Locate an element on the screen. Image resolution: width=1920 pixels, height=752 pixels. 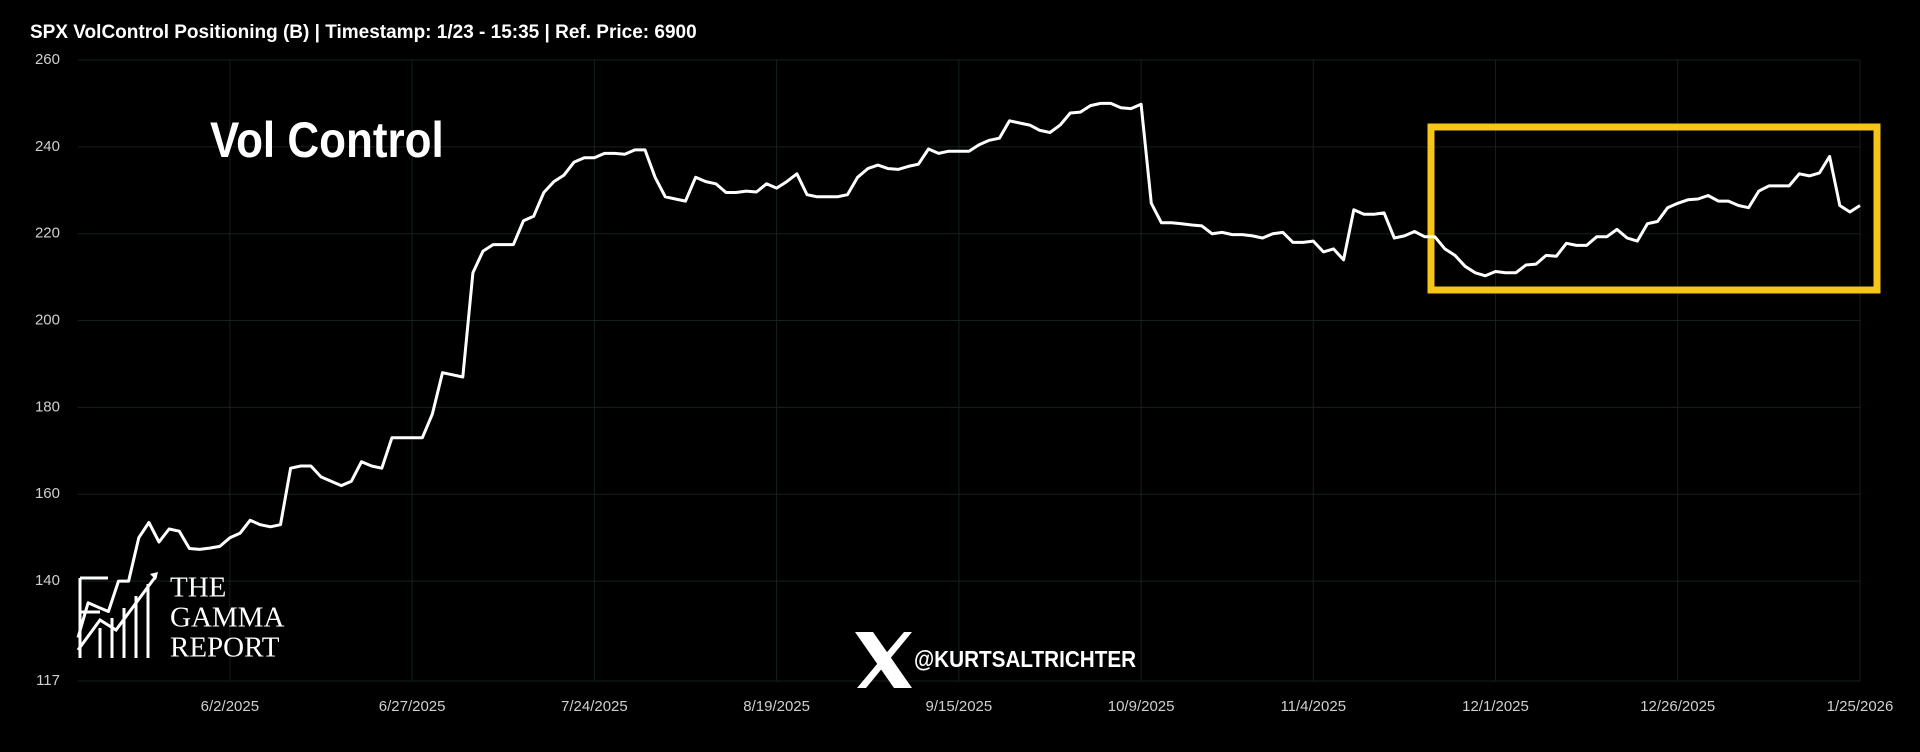
y-tick-label: 220 is located at coordinates (47, 233).